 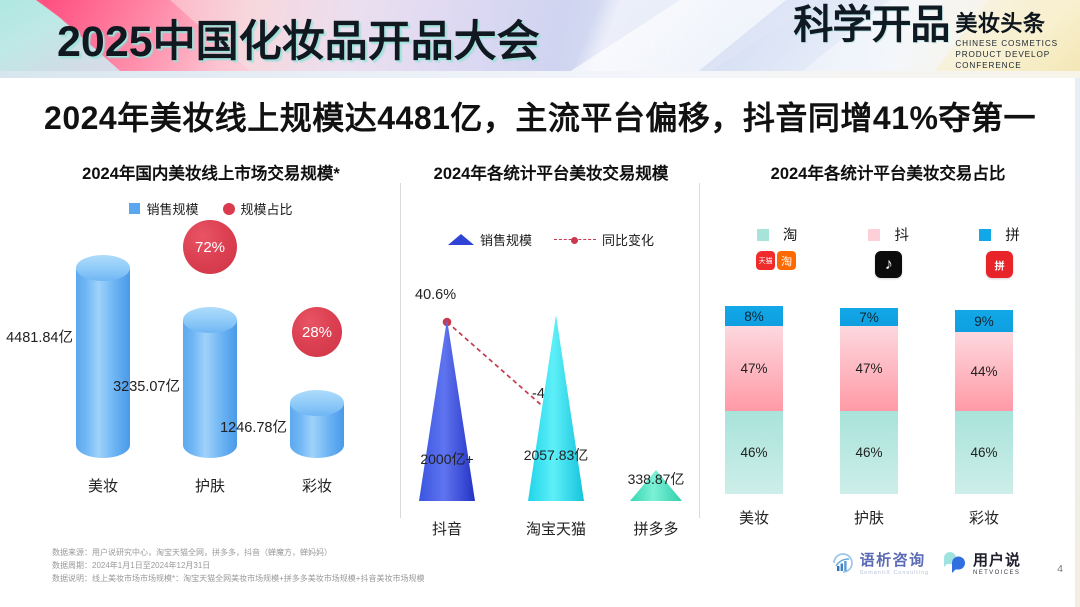 I want to click on dashed-line-marker-icon, so click(x=575, y=240).